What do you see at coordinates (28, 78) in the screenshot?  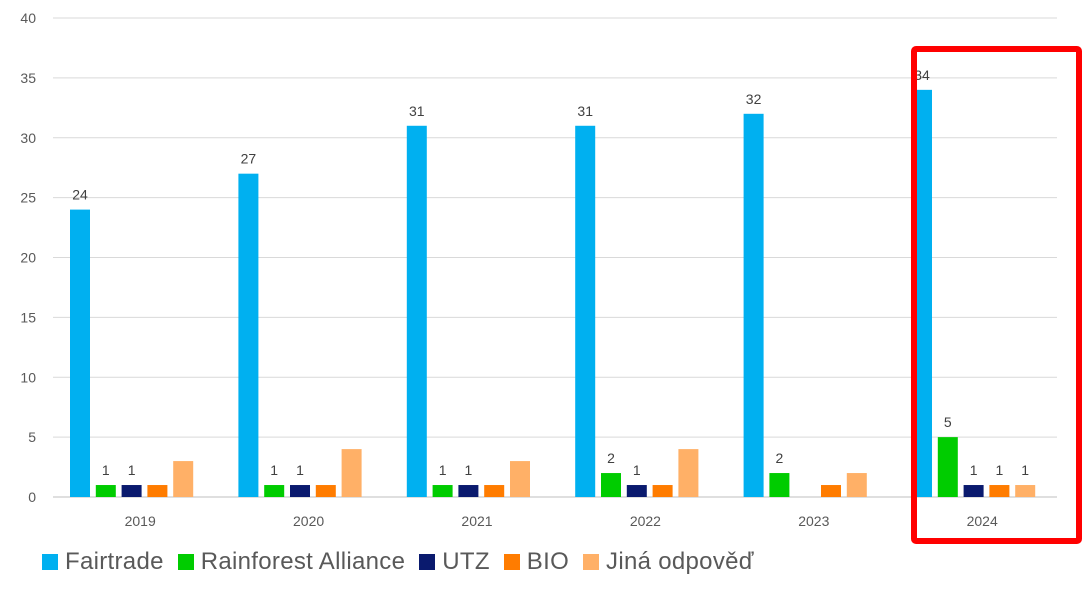 I see `y-tick-label: 35` at bounding box center [28, 78].